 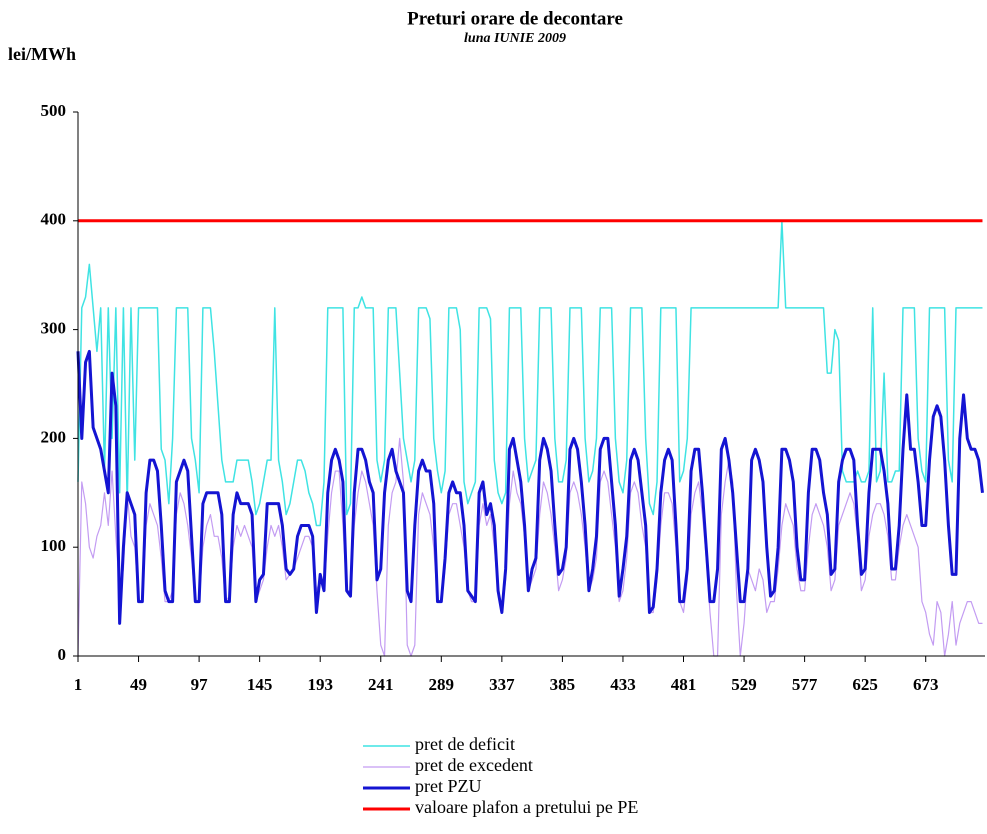 I want to click on x-tick-label: 97, so click(x=200, y=684).